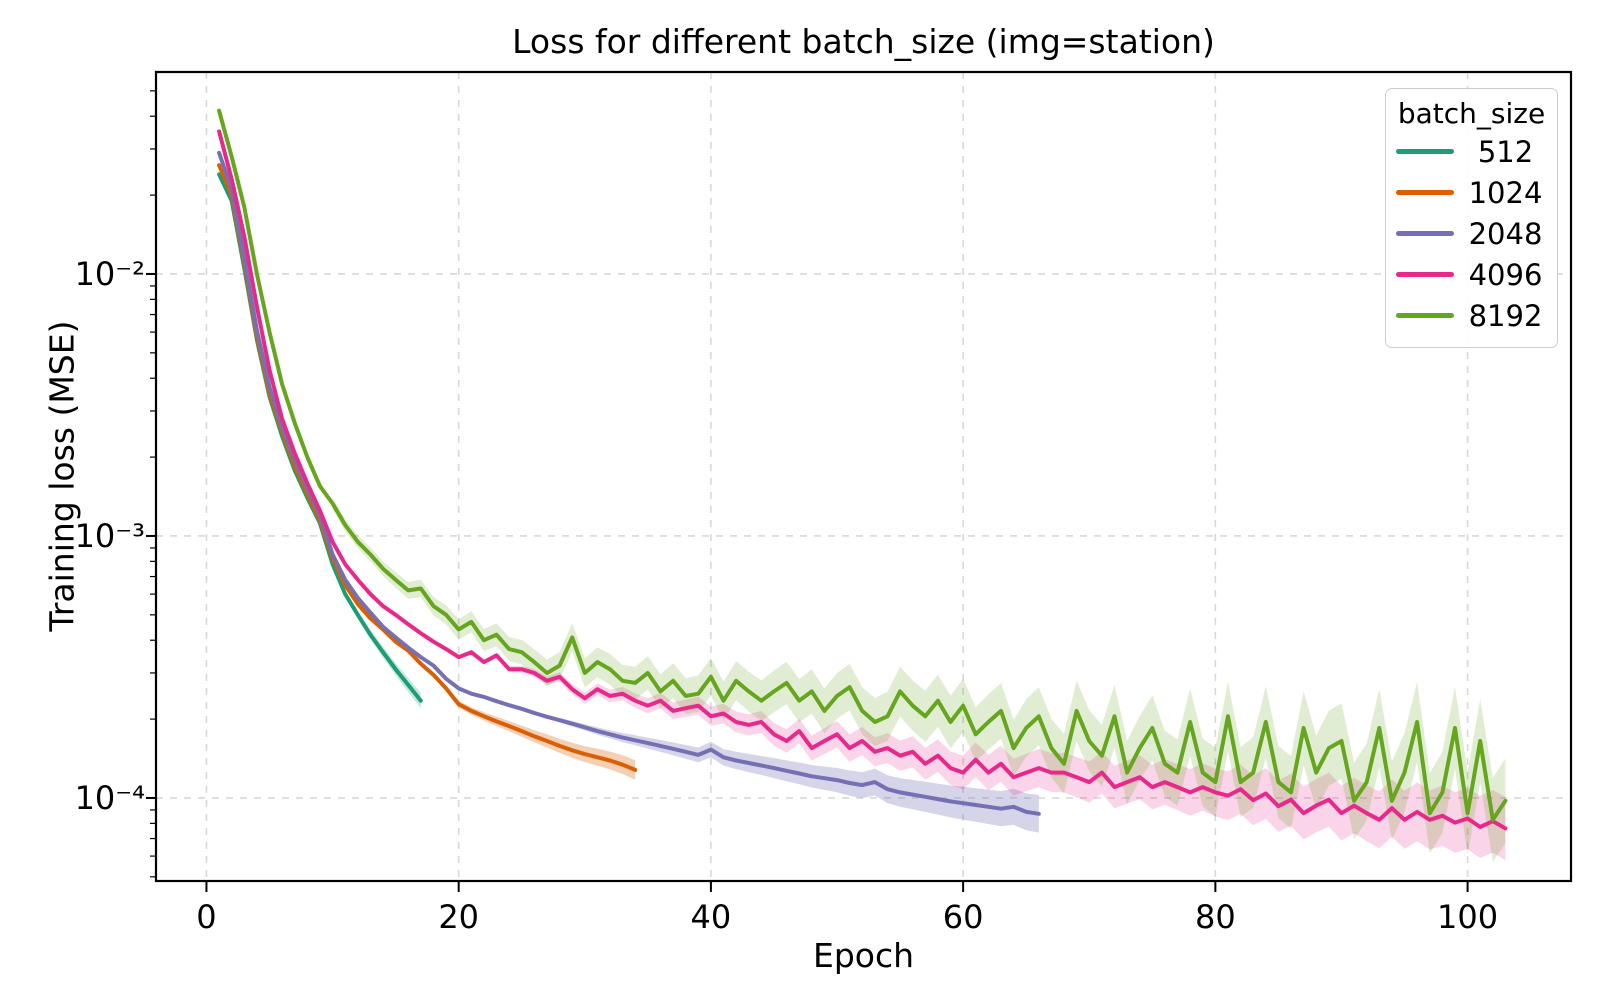  What do you see at coordinates (1505, 274) in the screenshot?
I see `legend-label: 4096` at bounding box center [1505, 274].